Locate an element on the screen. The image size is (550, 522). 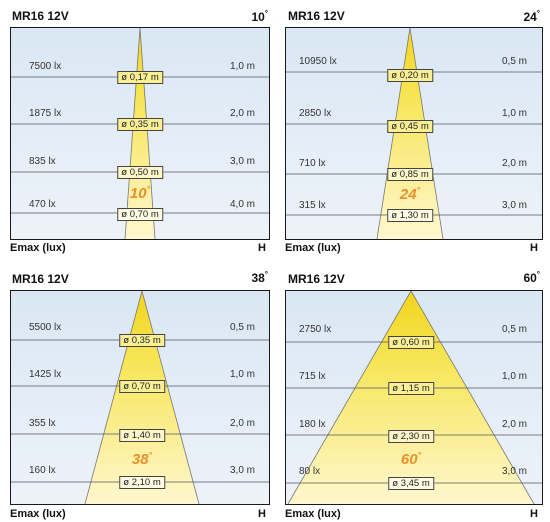
lux-value: 2850 lx is located at coordinates (315, 113).